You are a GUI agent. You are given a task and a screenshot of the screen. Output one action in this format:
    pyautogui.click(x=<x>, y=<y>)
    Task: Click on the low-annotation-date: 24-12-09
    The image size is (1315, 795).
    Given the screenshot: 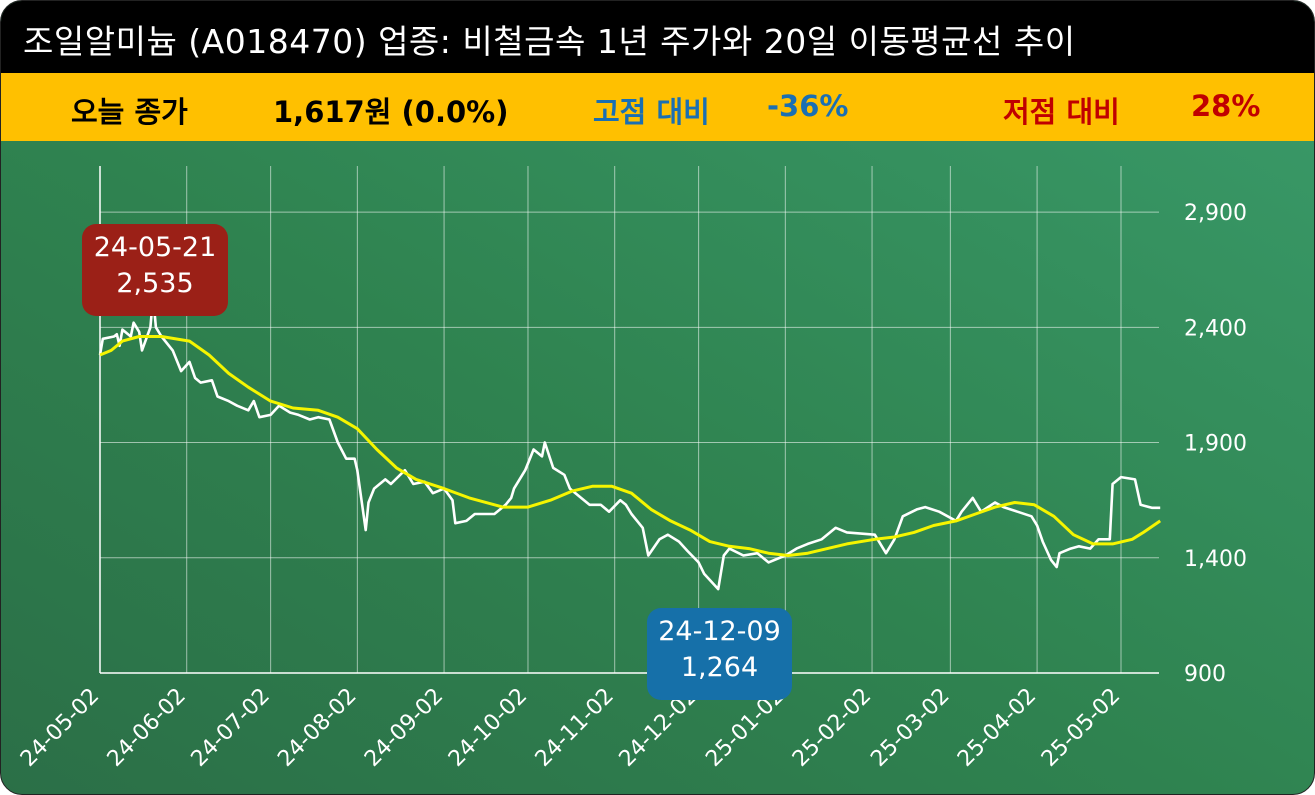 What is the action you would take?
    pyautogui.click(x=719, y=631)
    